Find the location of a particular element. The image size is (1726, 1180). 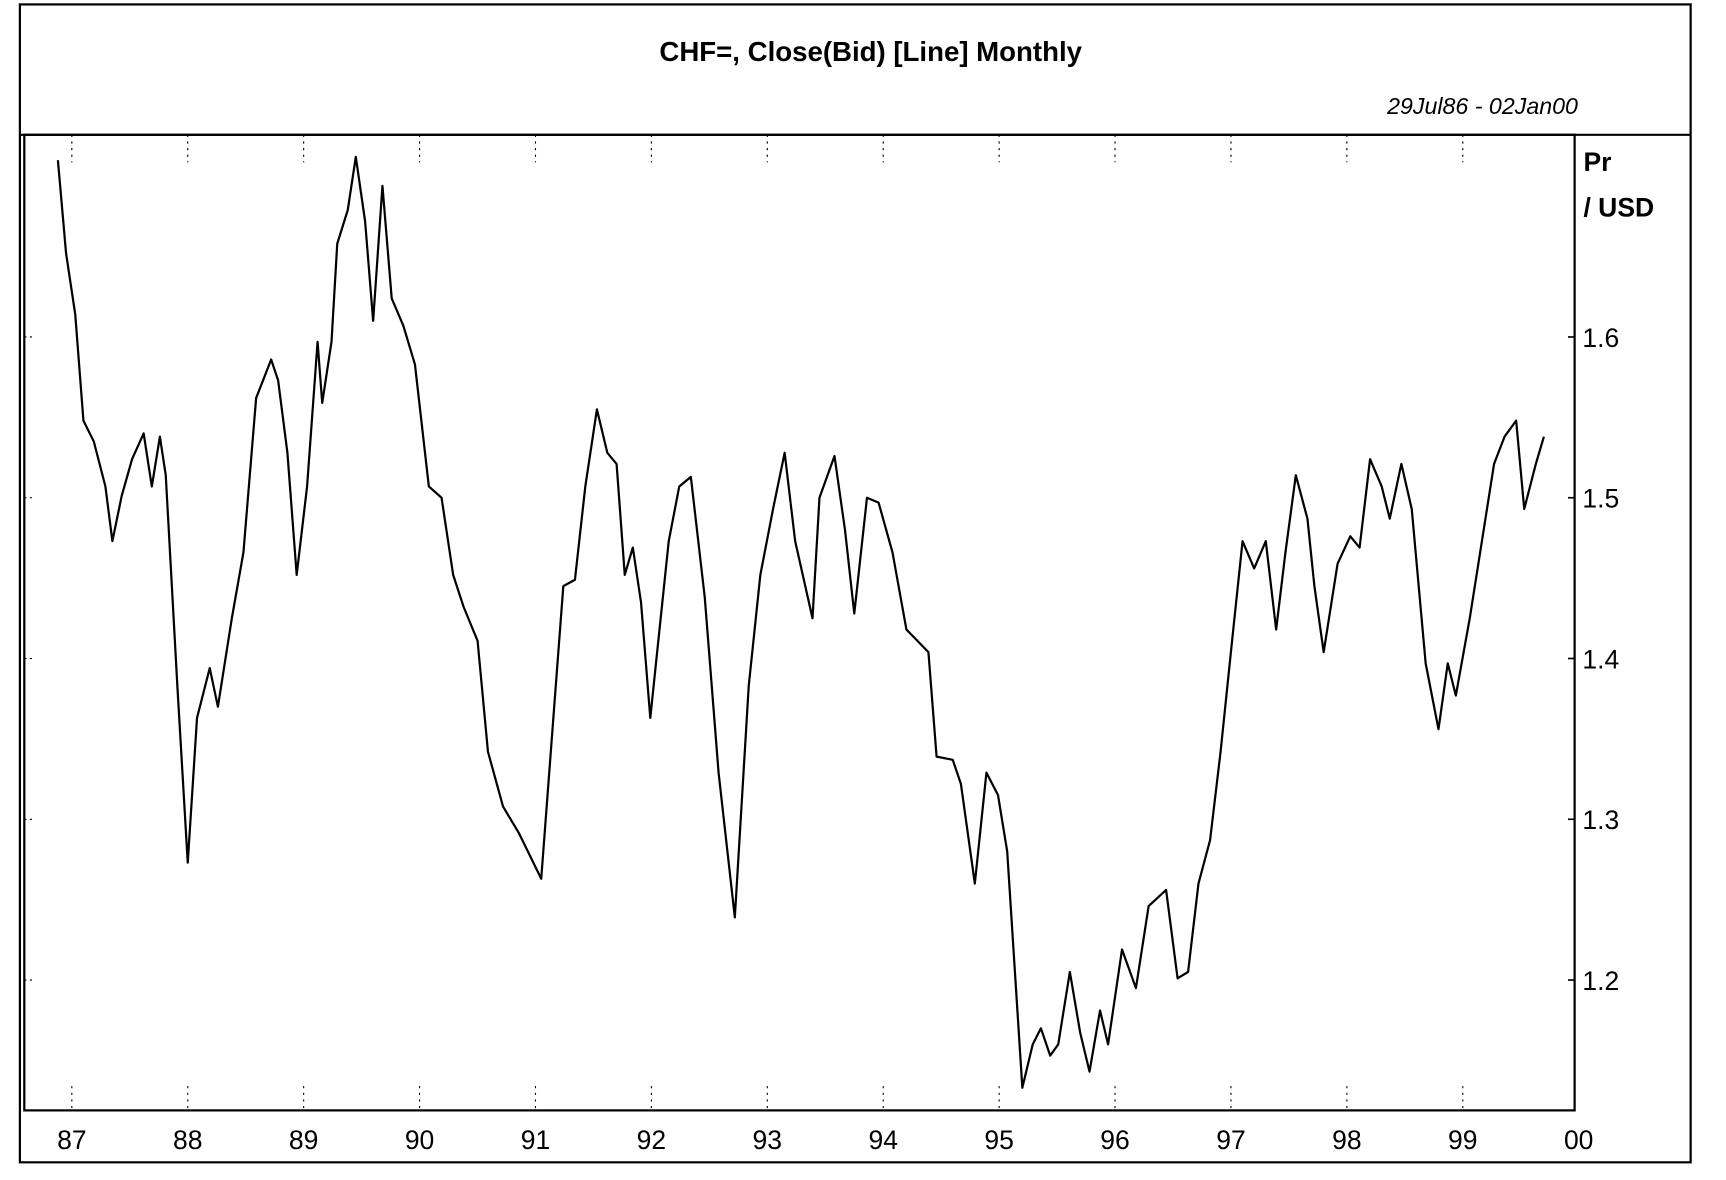

x-tick-label: 00 is located at coordinates (1578, 1140).